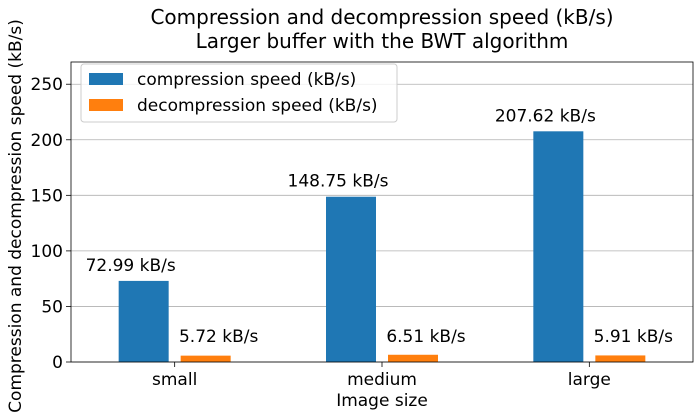  What do you see at coordinates (47, 252) in the screenshot?
I see `y-tick-label: 100` at bounding box center [47, 252].